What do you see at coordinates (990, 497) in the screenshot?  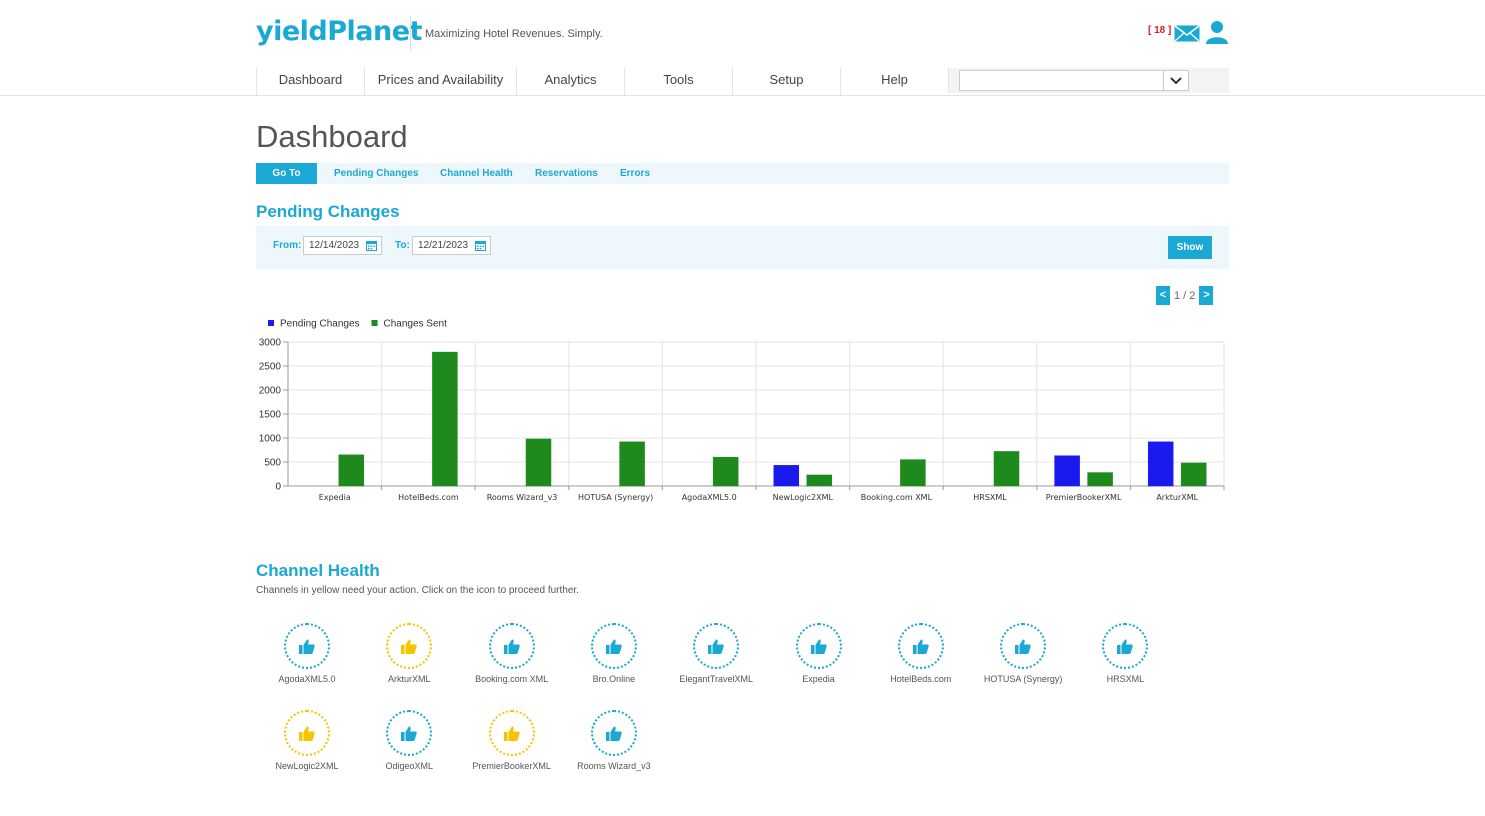 I see `x-tick-label: HRSXML` at bounding box center [990, 497].